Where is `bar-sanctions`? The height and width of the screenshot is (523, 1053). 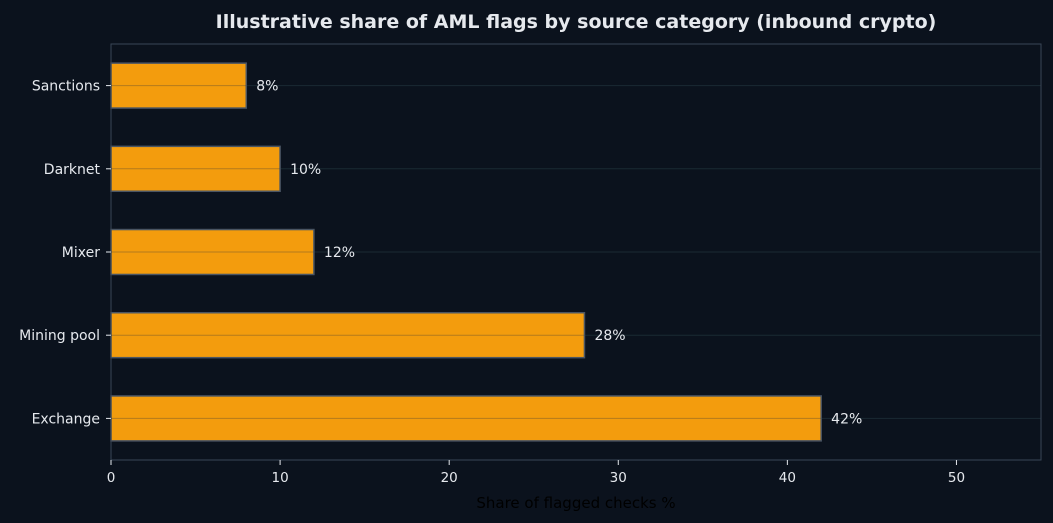
bar-sanctions is located at coordinates (179, 85).